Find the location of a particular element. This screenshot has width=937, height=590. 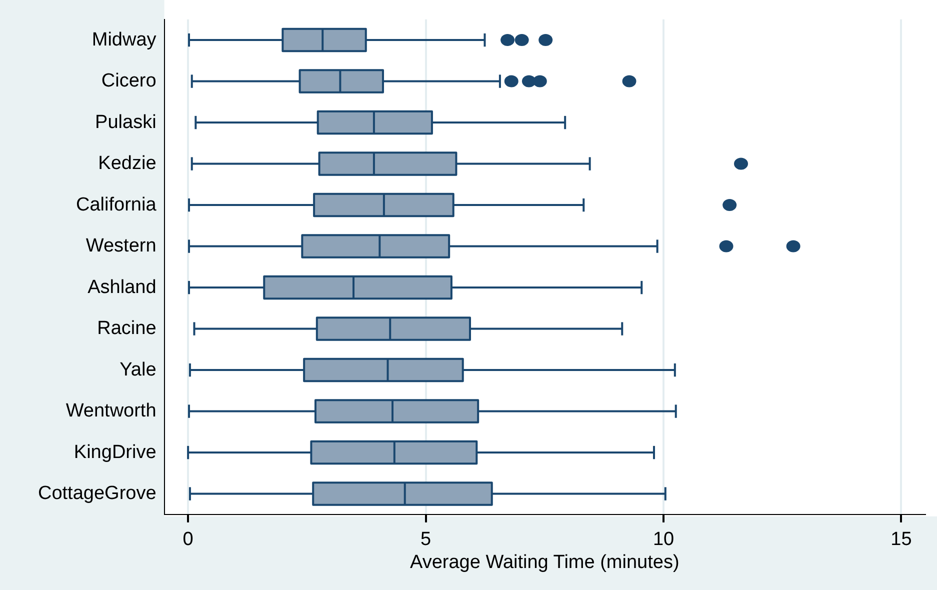

x-tick-label: 10 is located at coordinates (663, 539).